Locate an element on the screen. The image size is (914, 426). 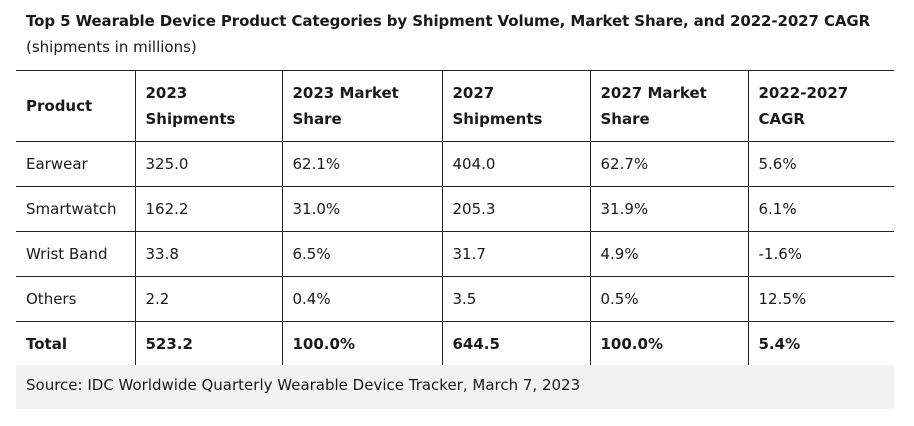
header-2023-market-share: 2023 Market Share is located at coordinates (361, 106).